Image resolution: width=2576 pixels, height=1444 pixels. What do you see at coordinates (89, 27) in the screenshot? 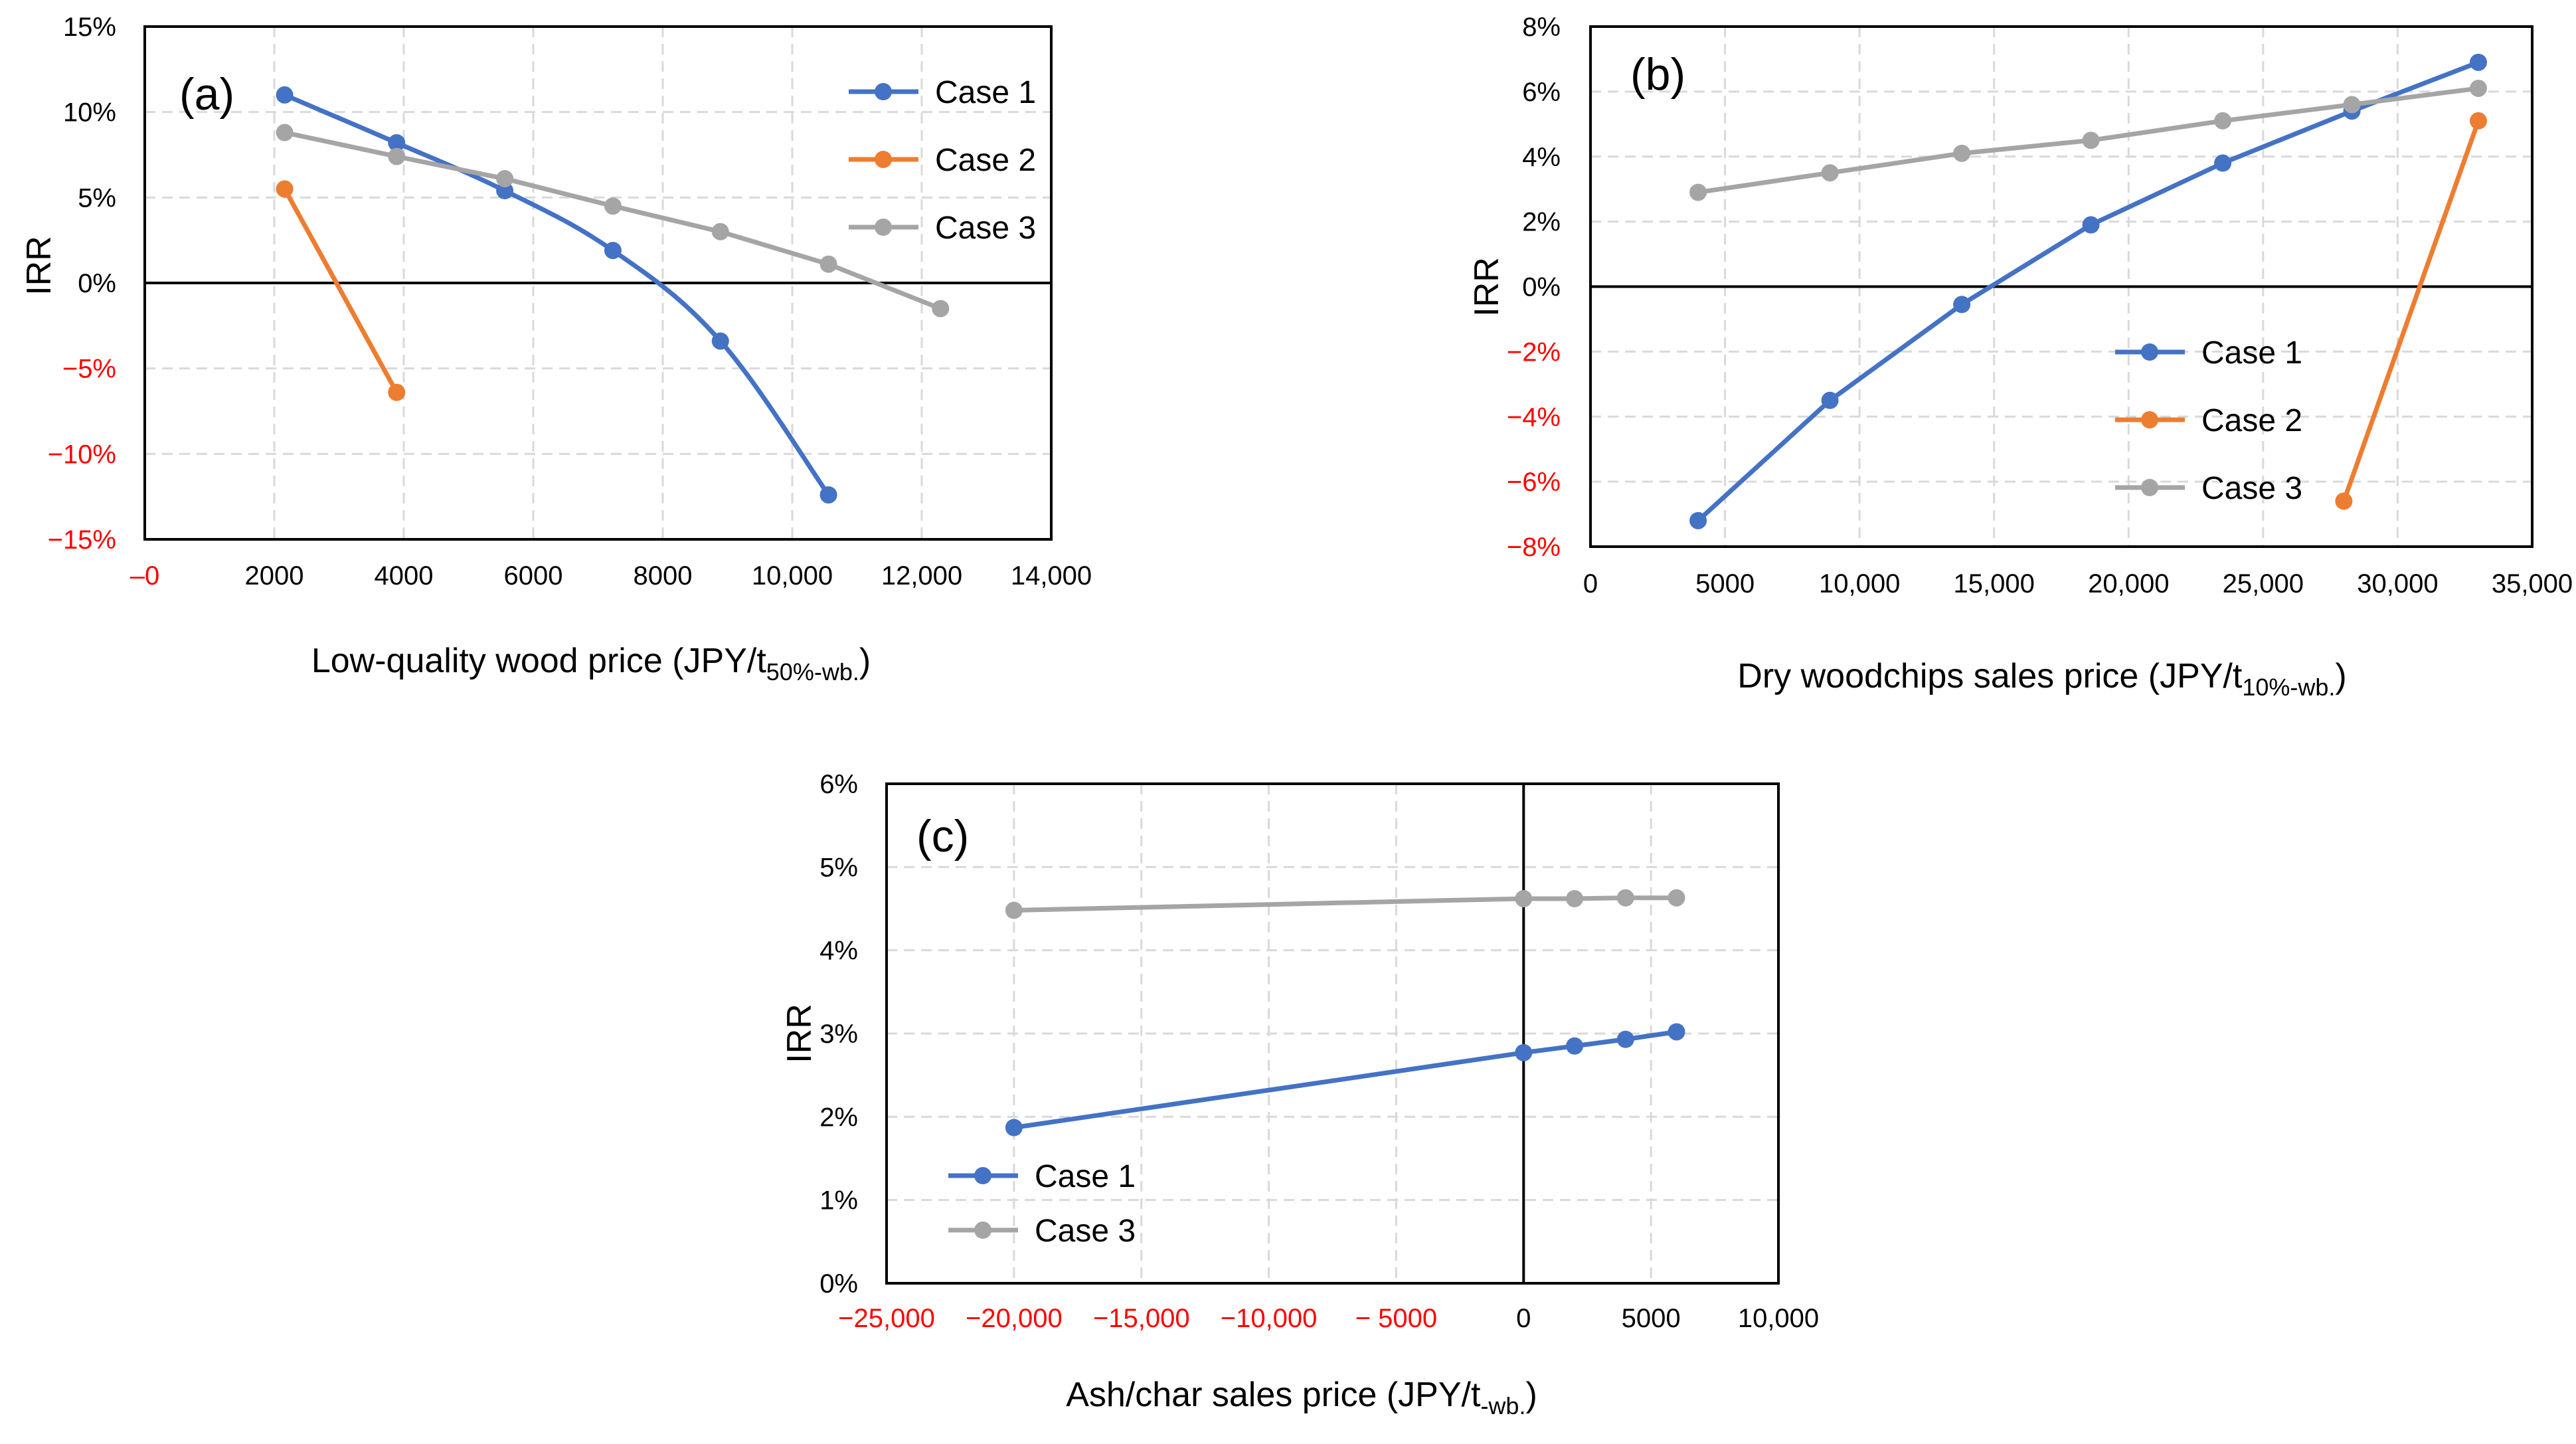
I see `y-tick-label: 15%` at bounding box center [89, 27].